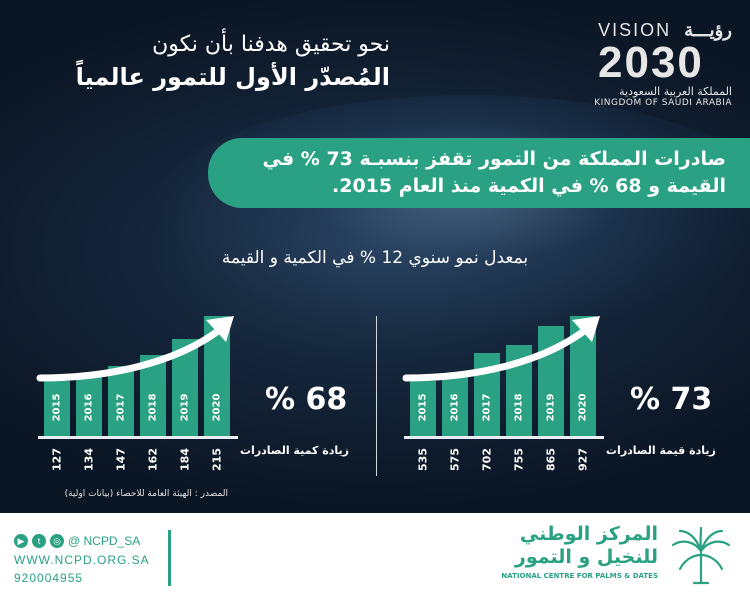 Image resolution: width=750 pixels, height=600 pixels. I want to click on instagram-icon: ◎, so click(57, 541).